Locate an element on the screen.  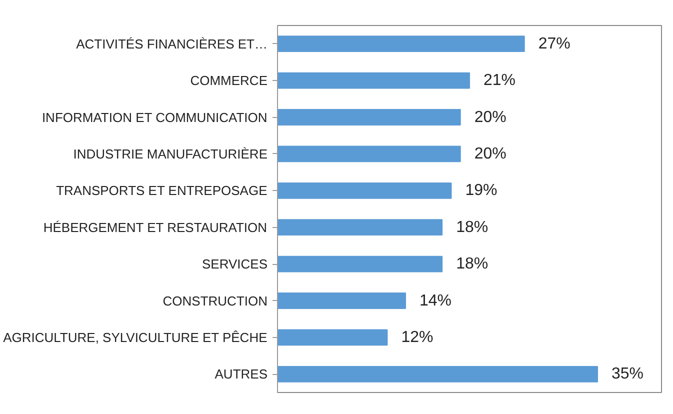
y-tick-label: INFORMATION ET COMMUNICATION is located at coordinates (155, 117).